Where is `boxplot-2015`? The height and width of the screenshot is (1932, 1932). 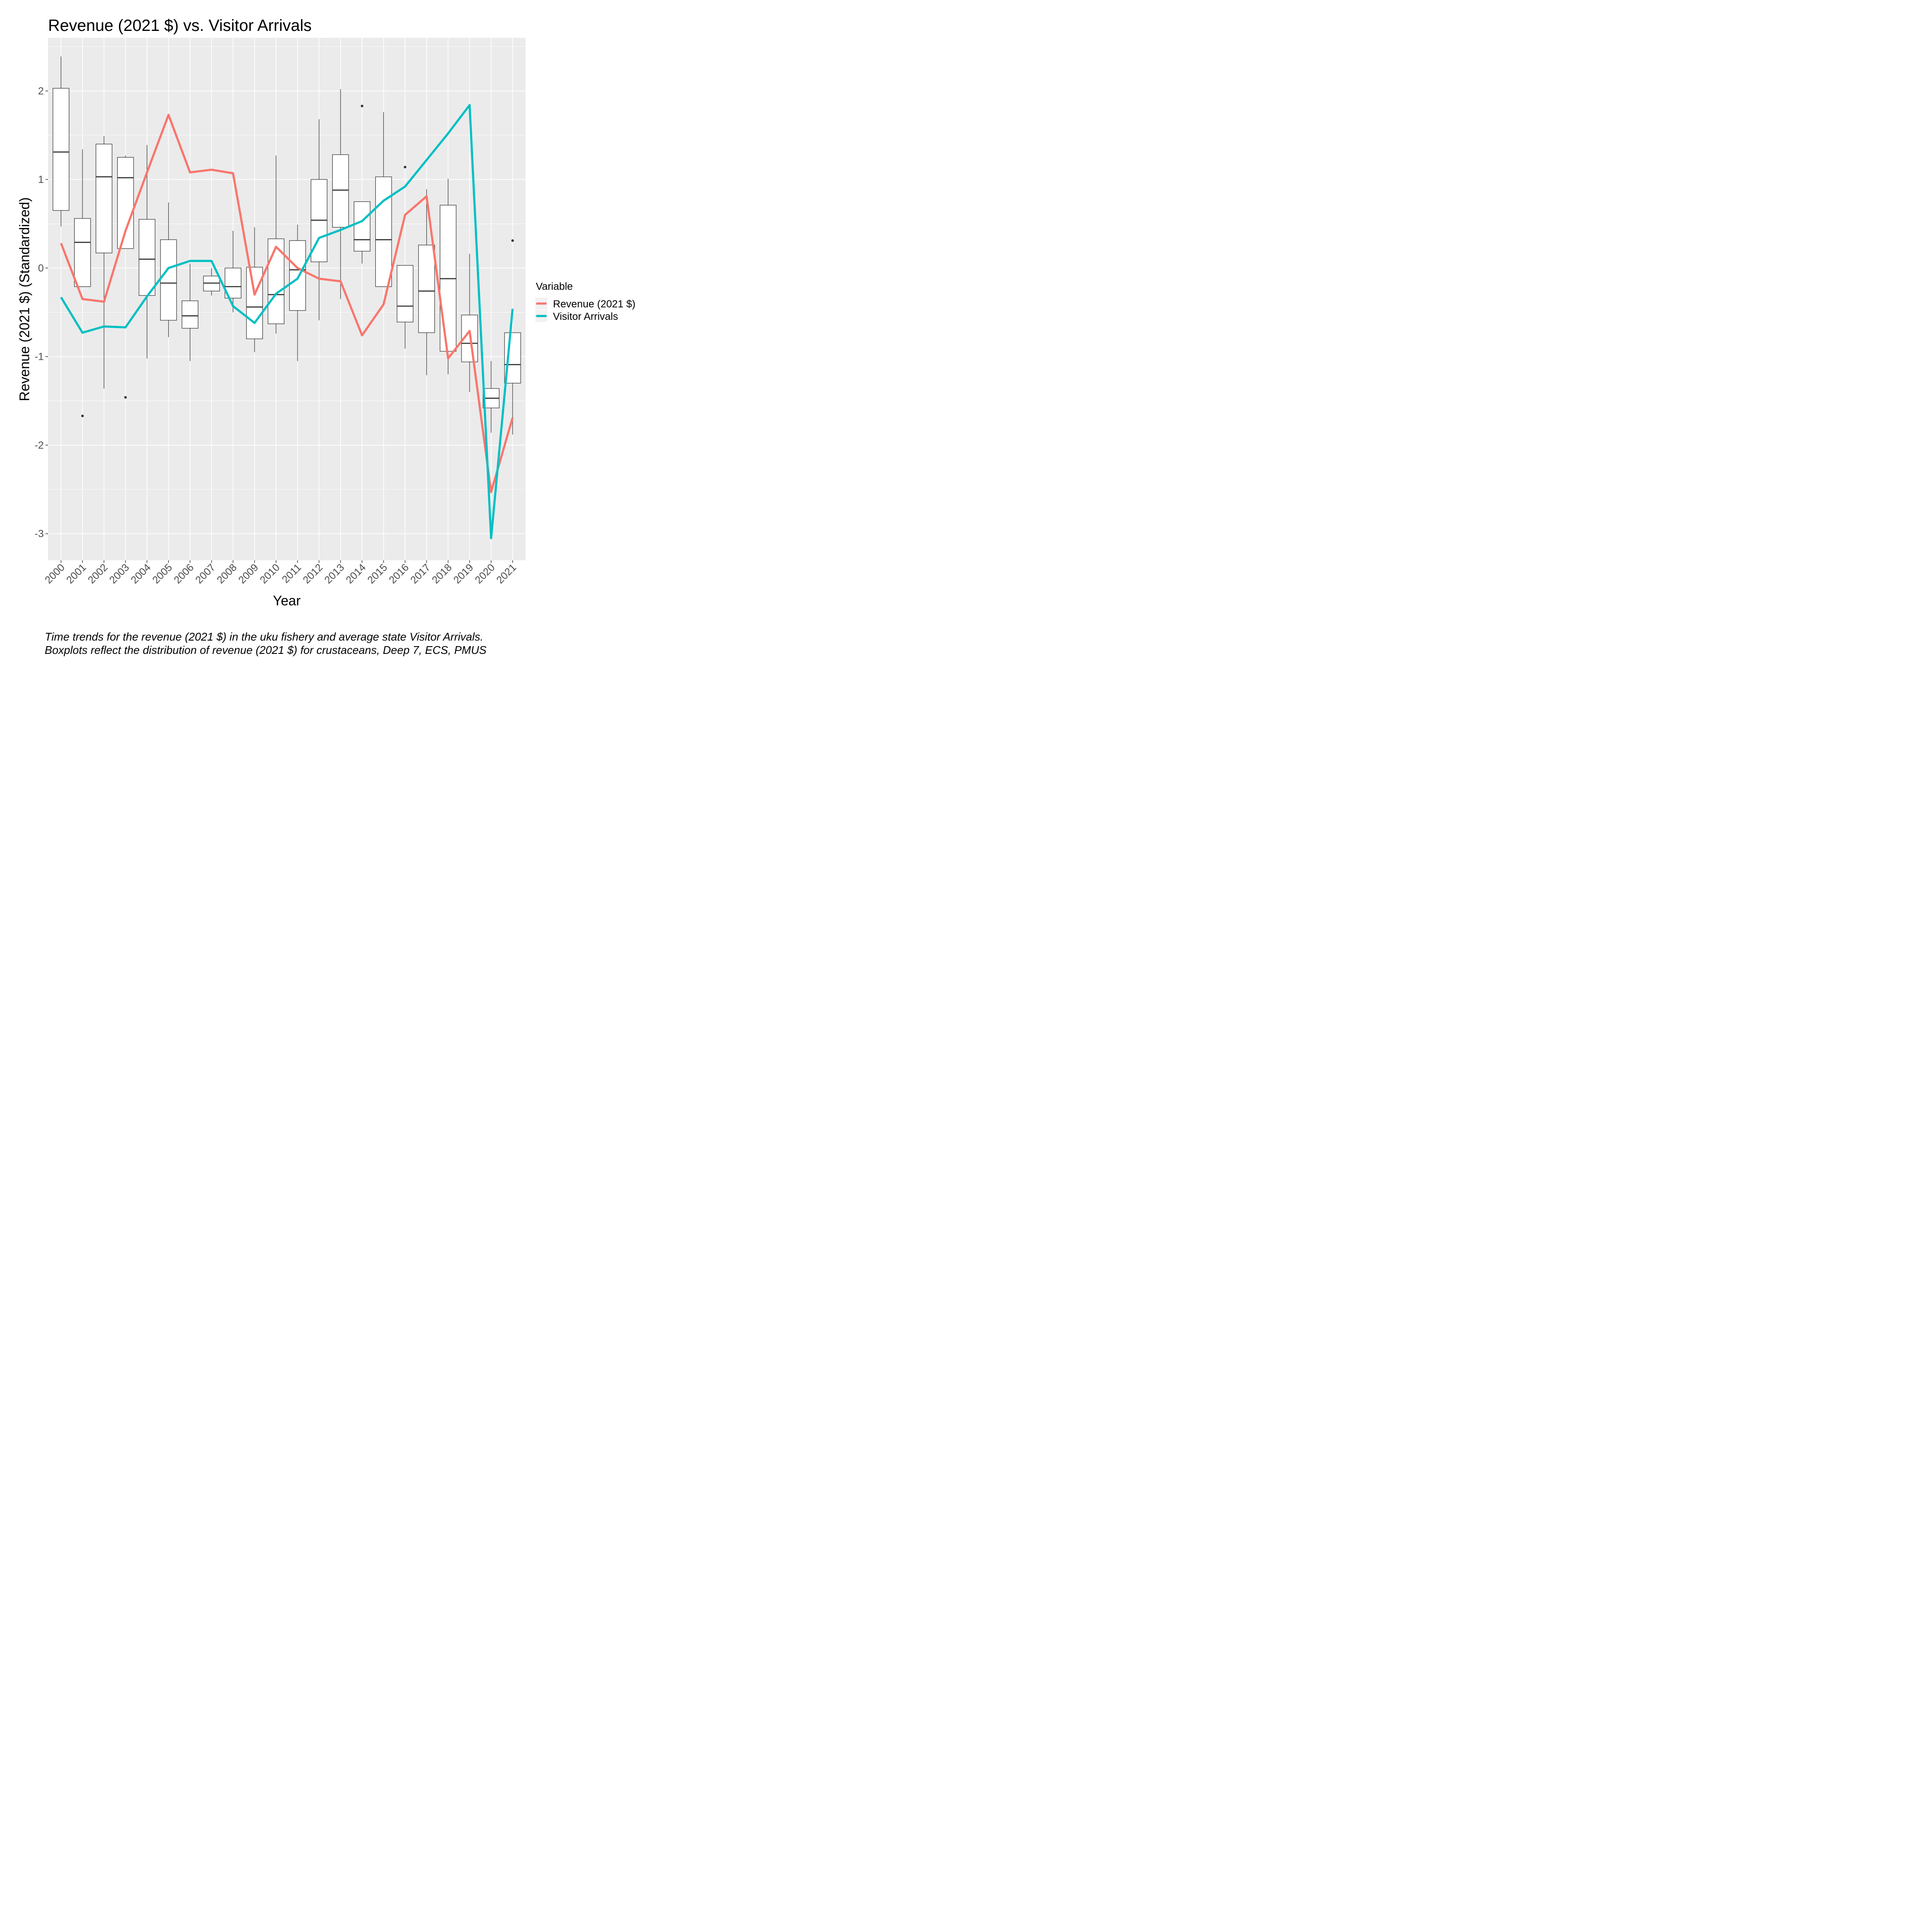
boxplot-2015 is located at coordinates (383, 199).